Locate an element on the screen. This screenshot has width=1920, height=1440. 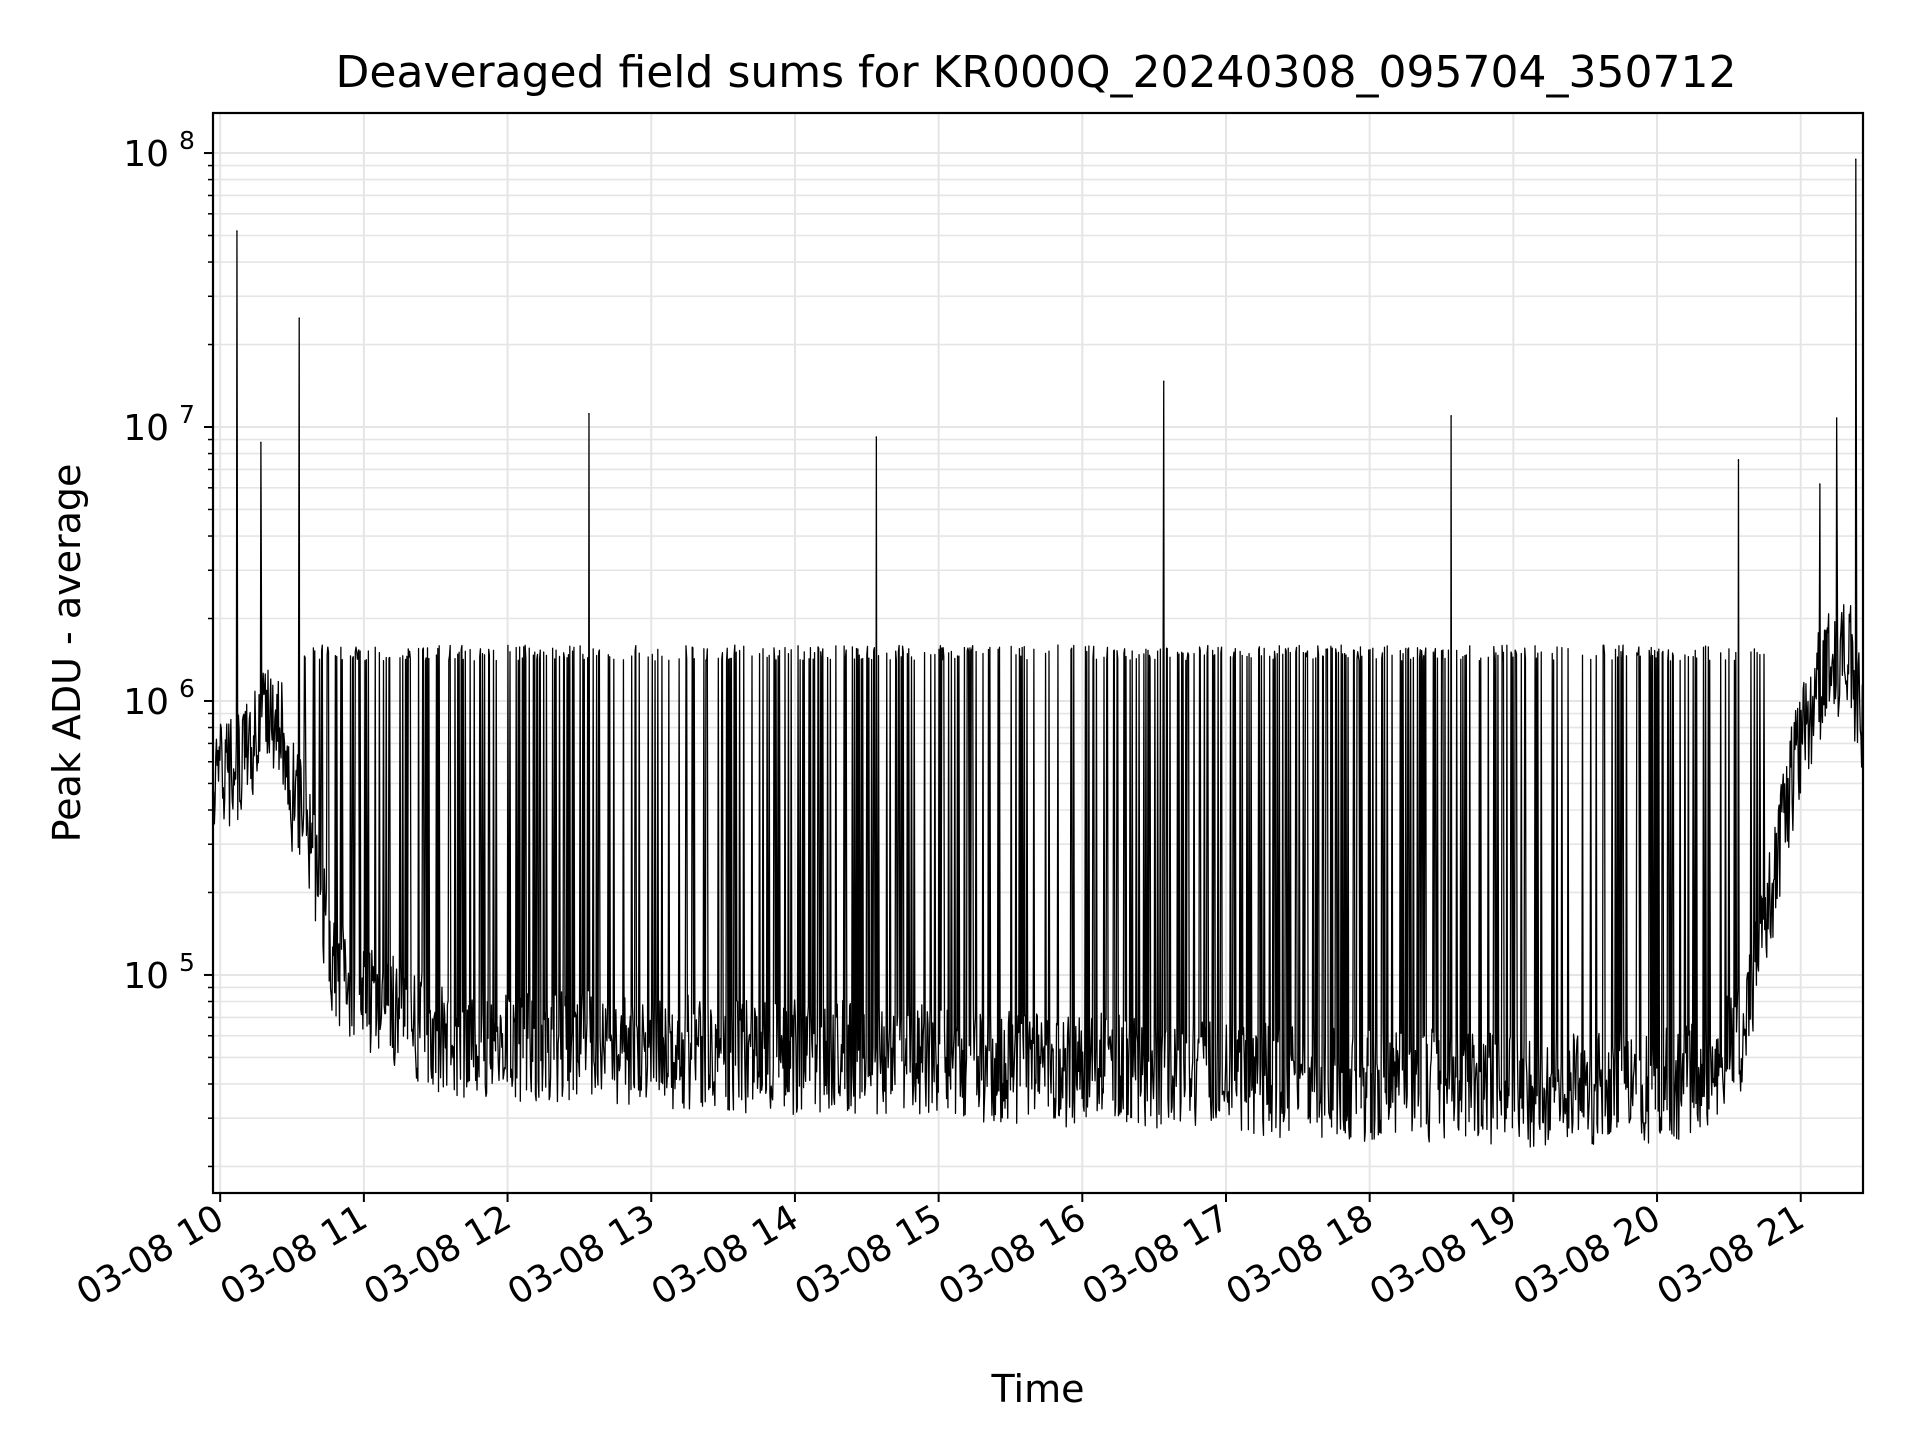
x-axis-label: Time is located at coordinates (1038, 1389).